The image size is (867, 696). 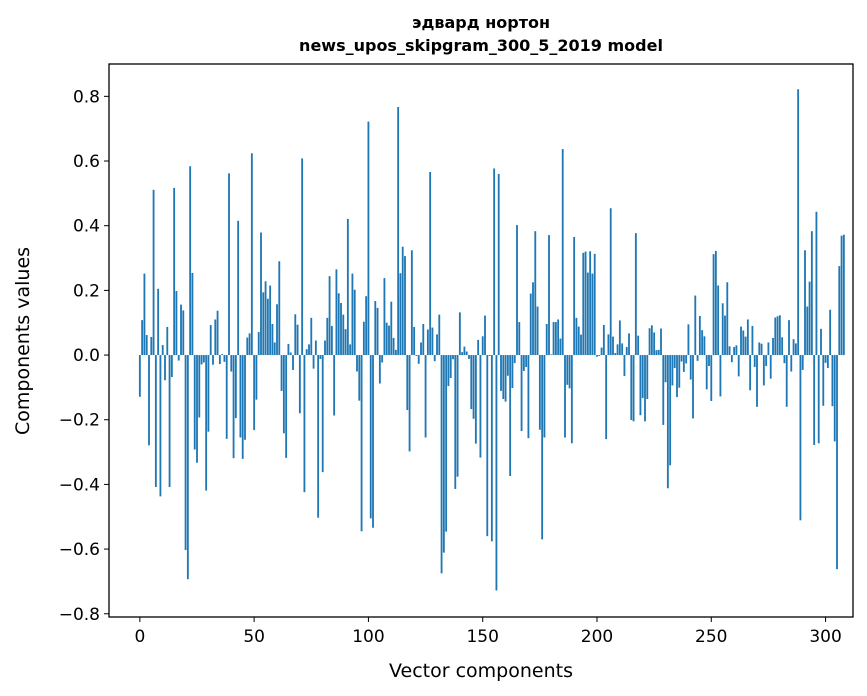 I want to click on x-axis: 0 50 100 150 200 250 300, so click(x=488, y=632).